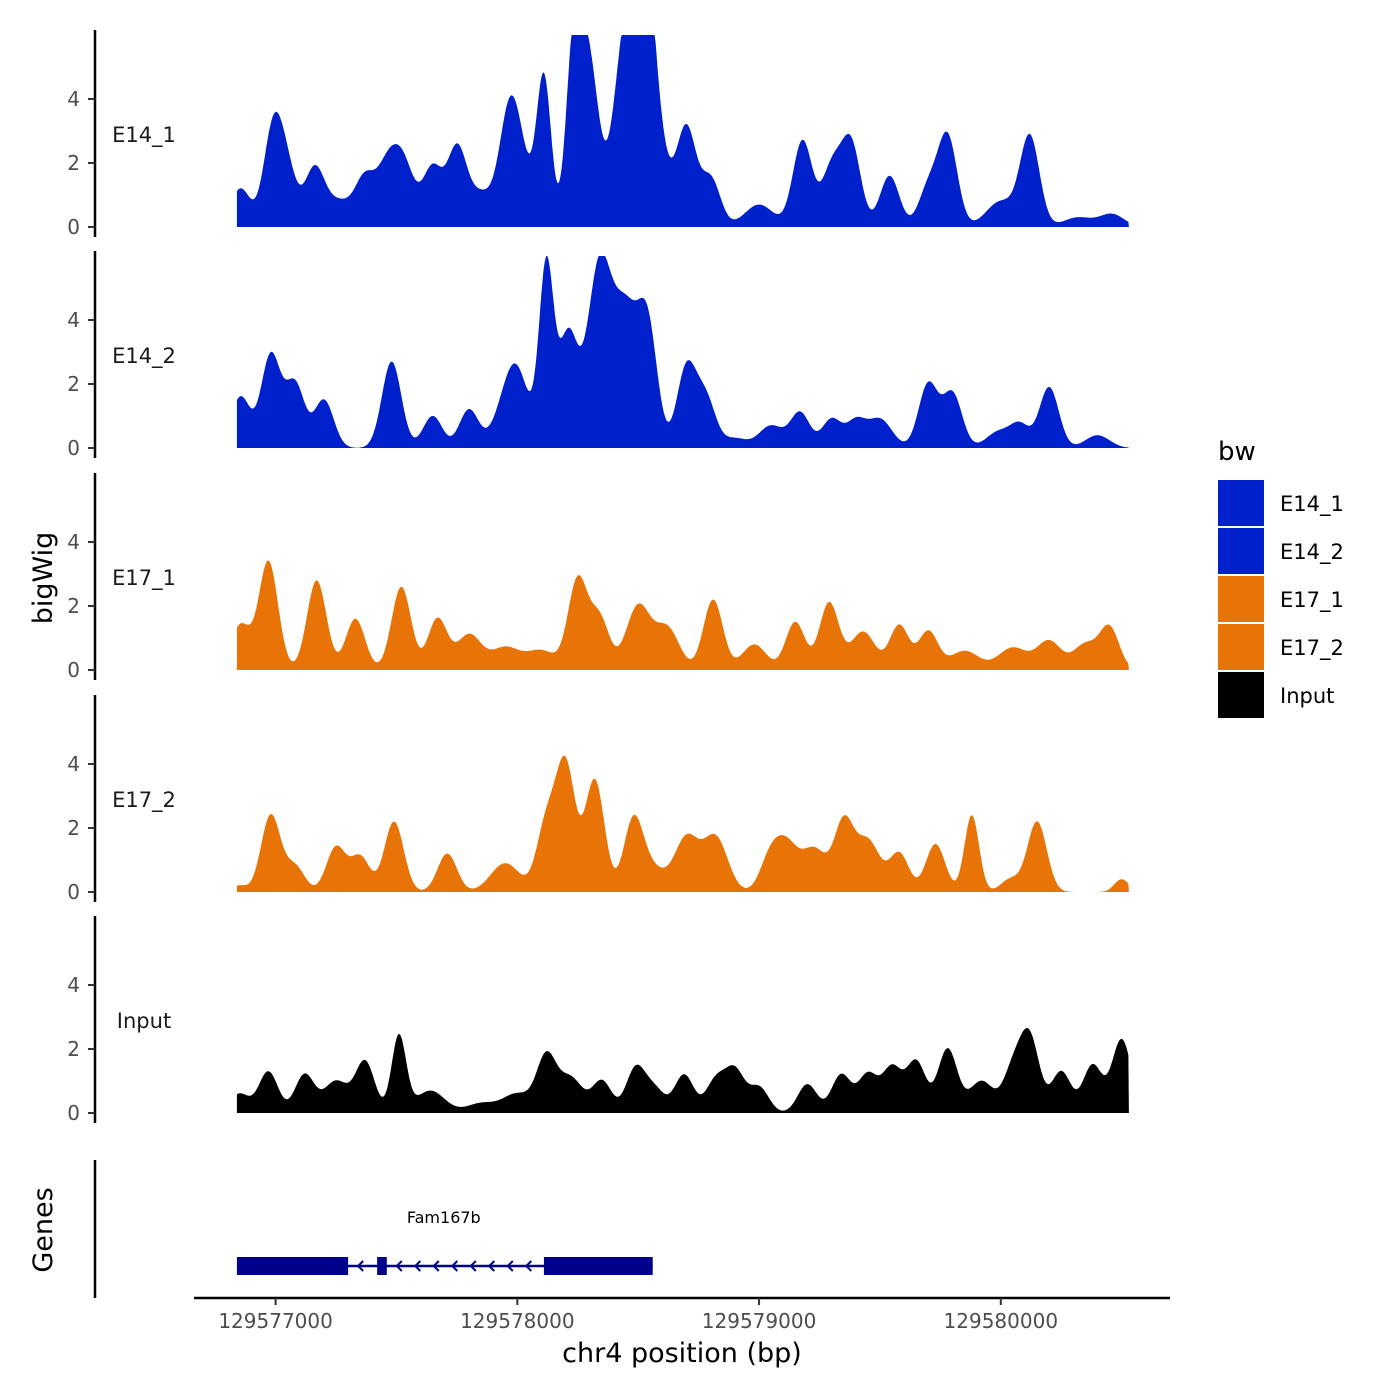  I want to click on legend: bw E14_1 E14_2 E17_1 E17_2 Input, so click(1281, 577).